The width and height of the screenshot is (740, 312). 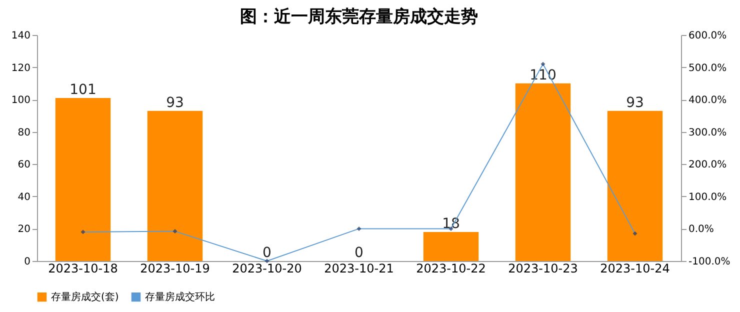 What do you see at coordinates (267, 269) in the screenshot?
I see `x-tick-label: 2023-10-20` at bounding box center [267, 269].